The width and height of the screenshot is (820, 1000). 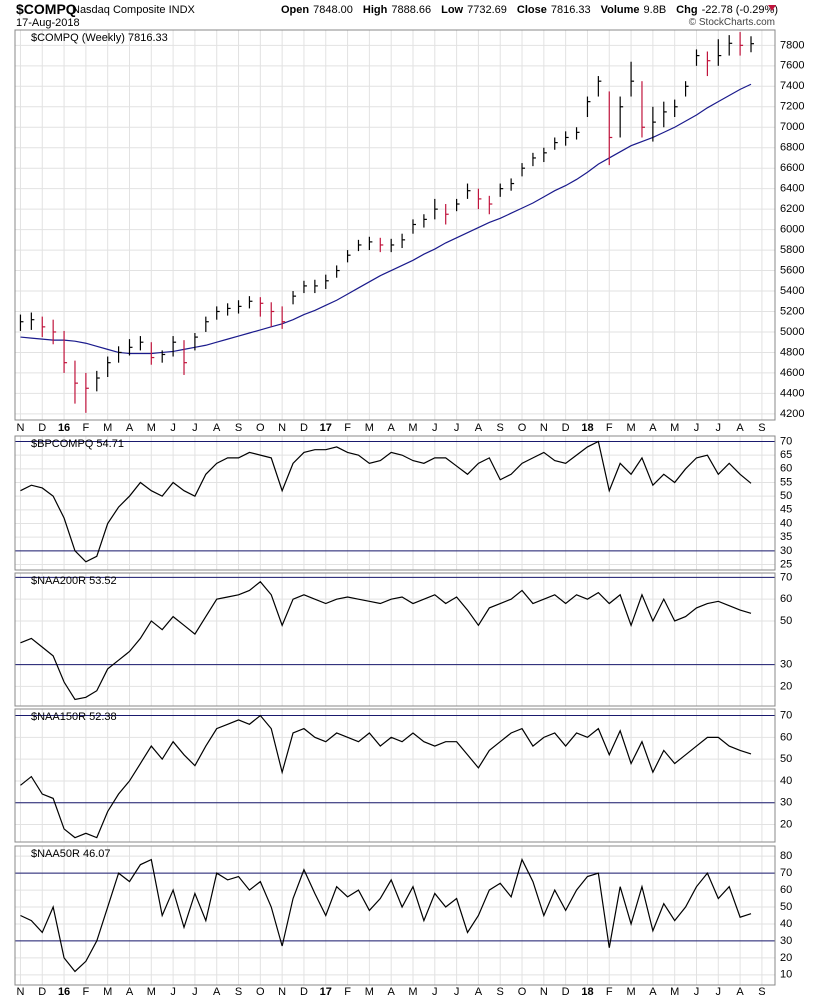 I want to click on stat-value: 9.8B, so click(x=655, y=10).